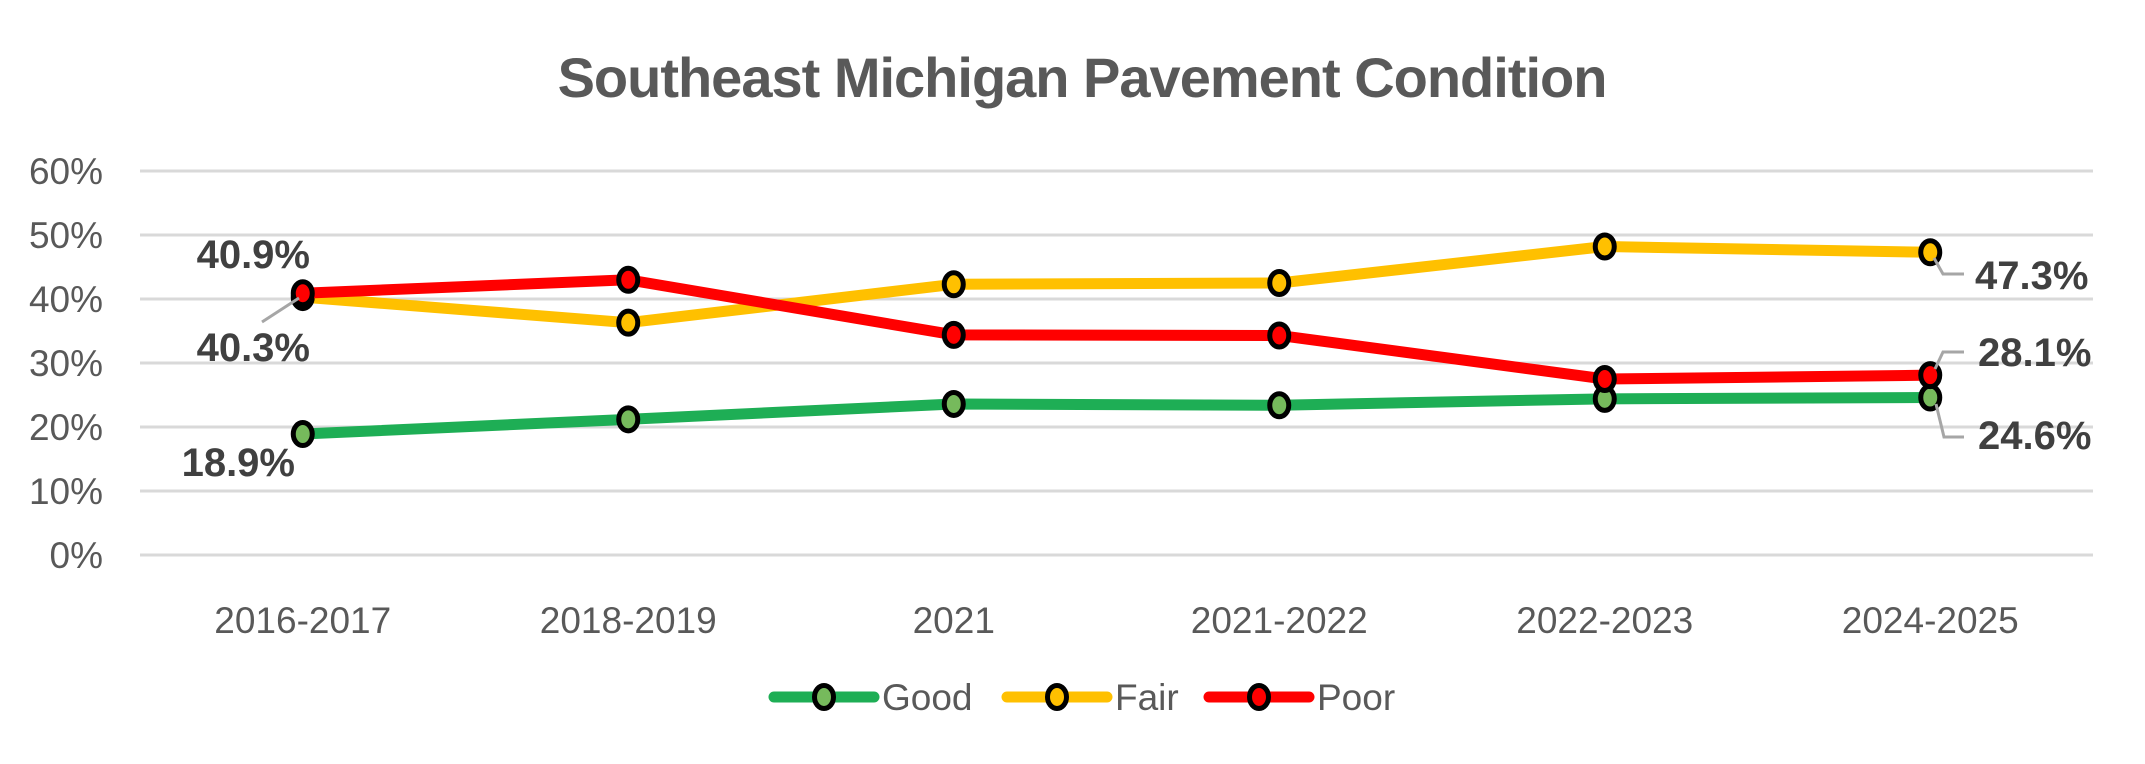 The image size is (2145, 764). I want to click on data-label: 47.3%, so click(2031, 276).